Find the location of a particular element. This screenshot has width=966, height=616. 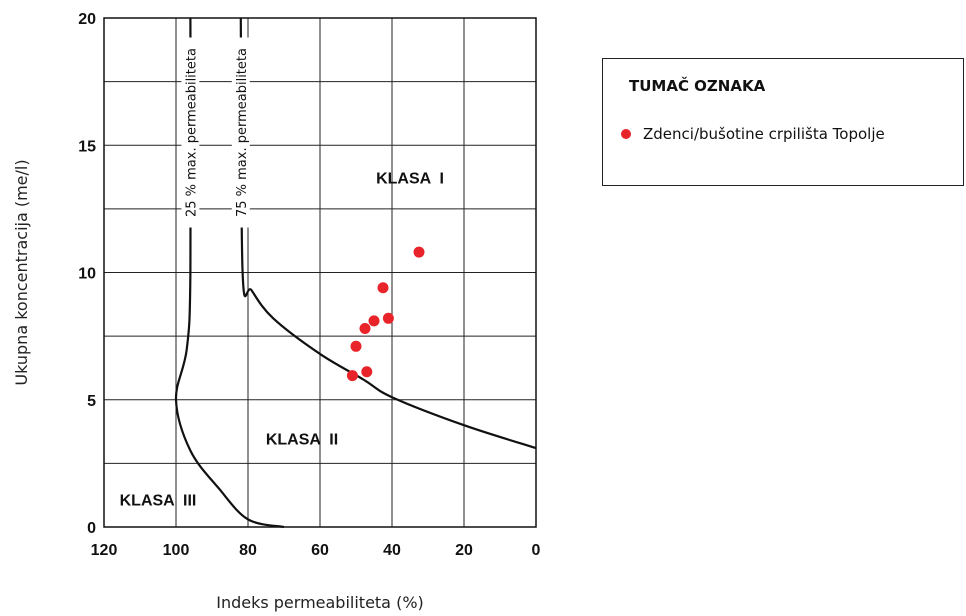

x-tick-label: 0 is located at coordinates (536, 550).